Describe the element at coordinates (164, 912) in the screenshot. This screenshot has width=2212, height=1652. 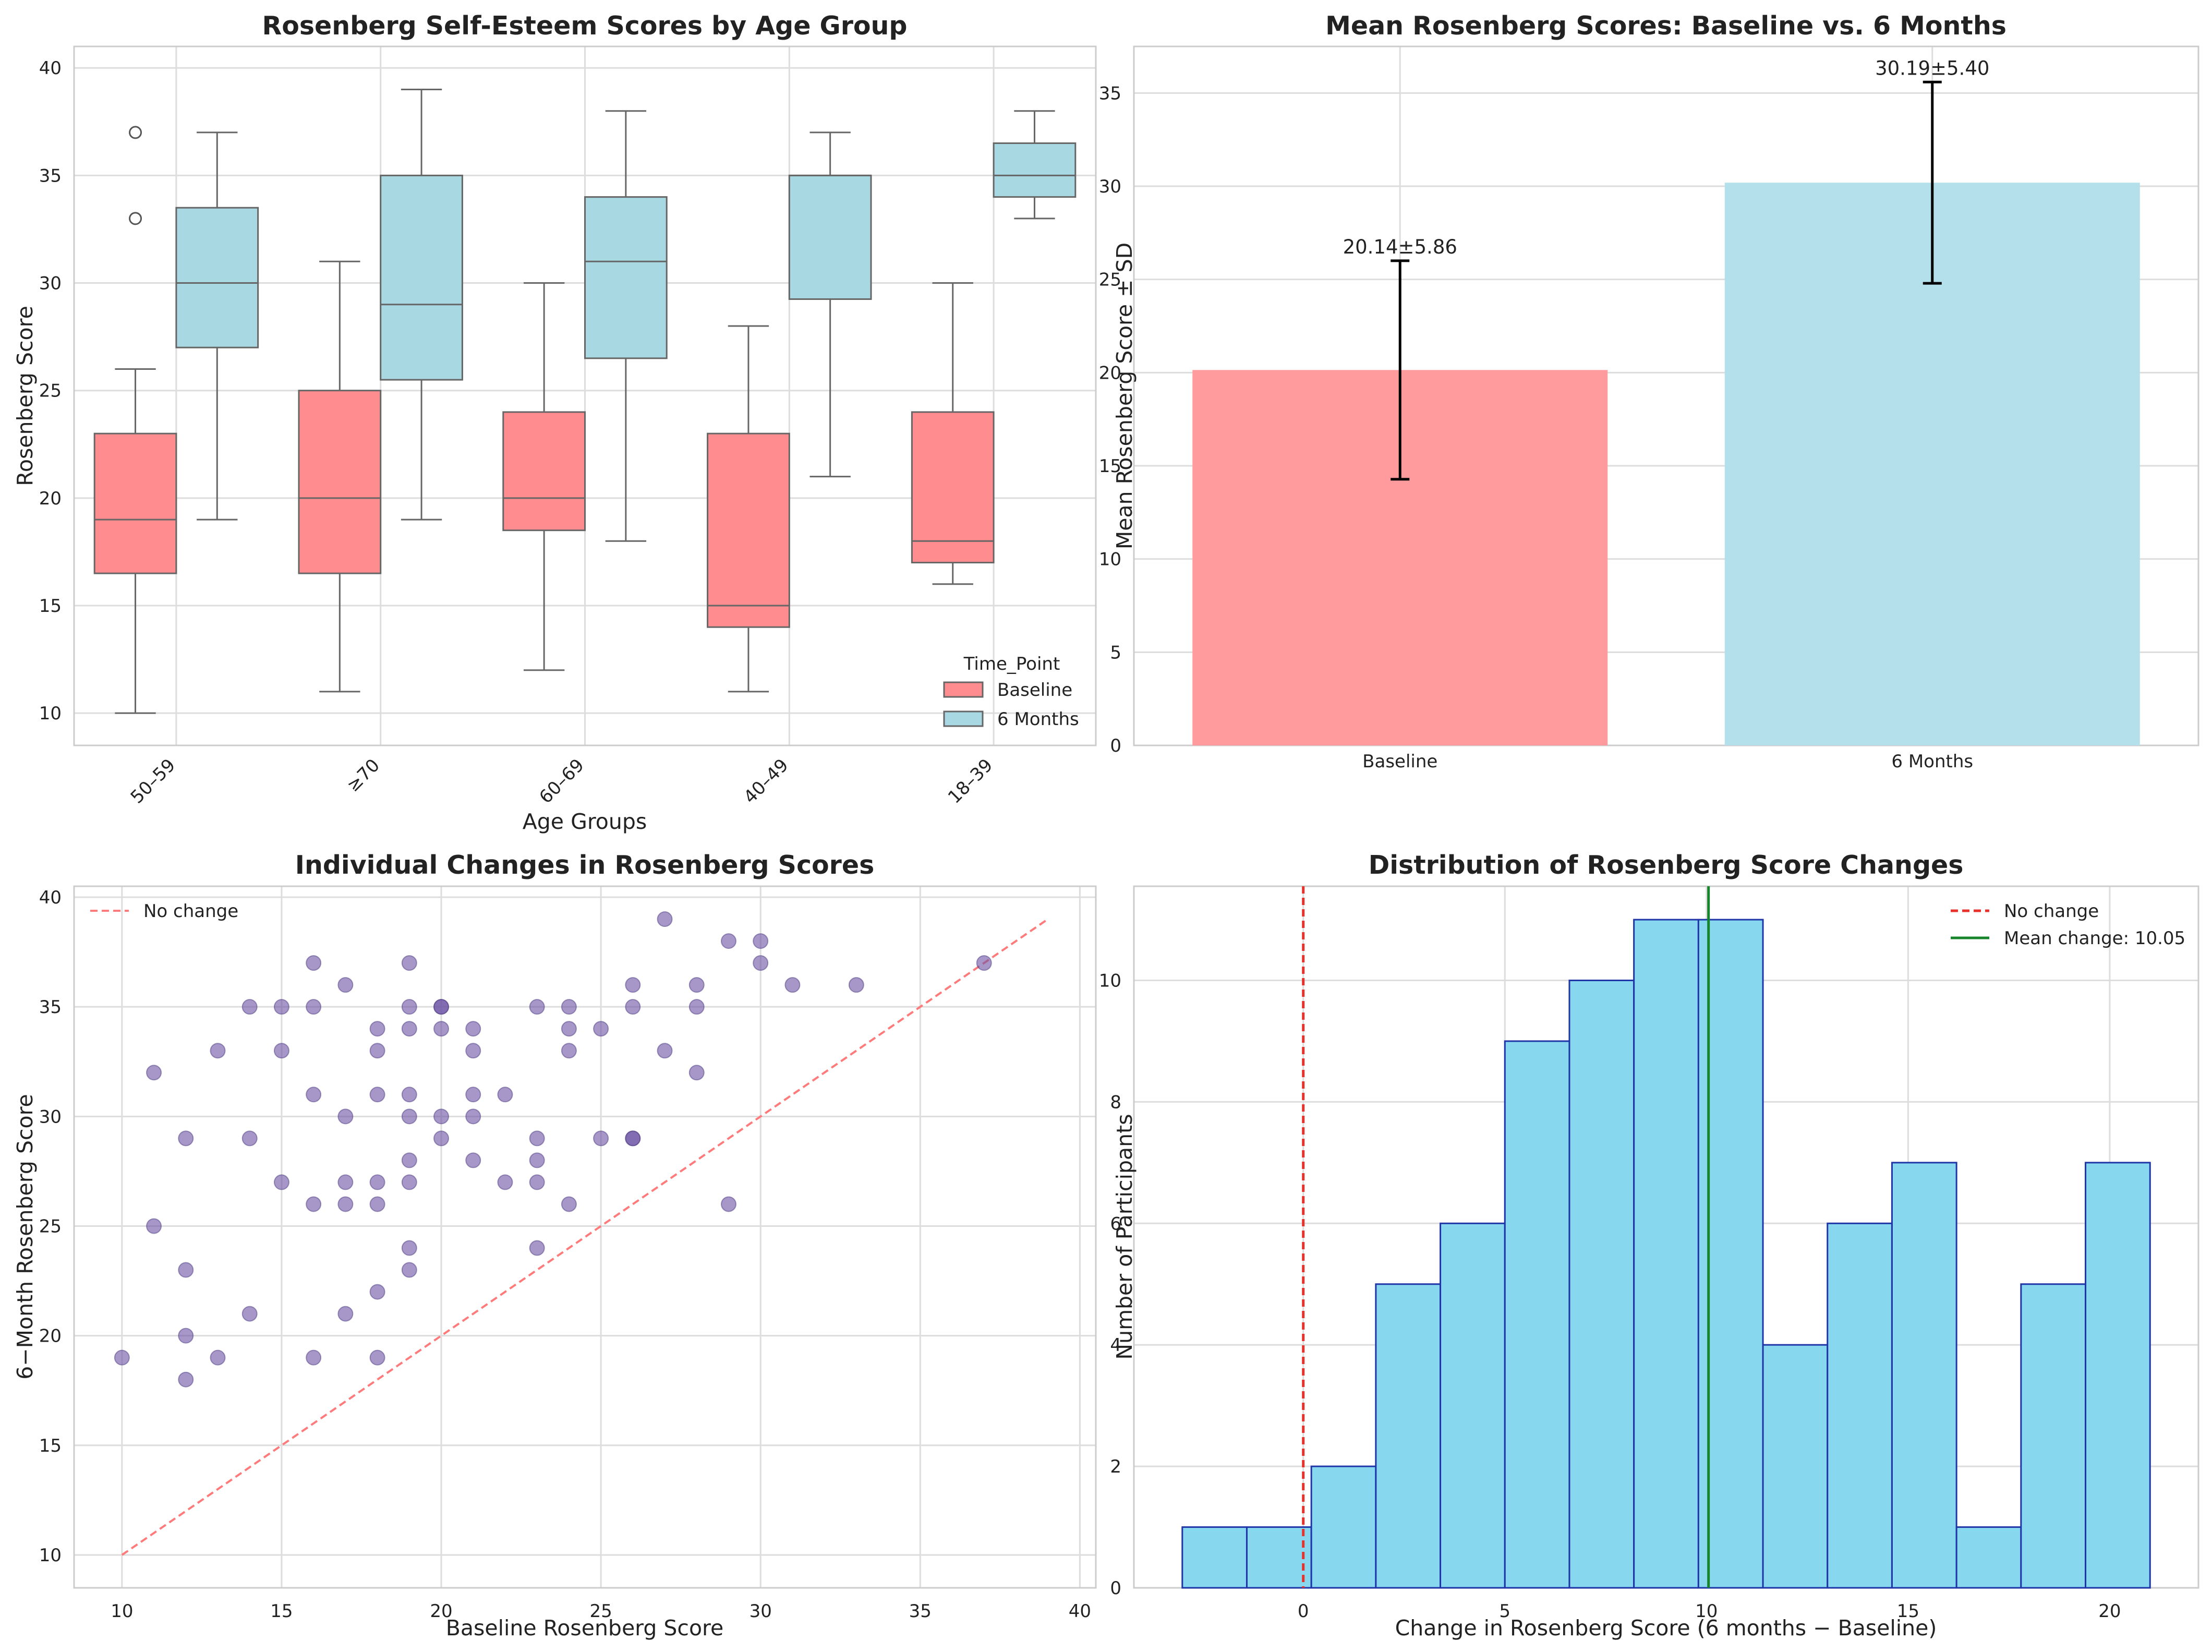
I see `scatter-legend: No change` at that location.